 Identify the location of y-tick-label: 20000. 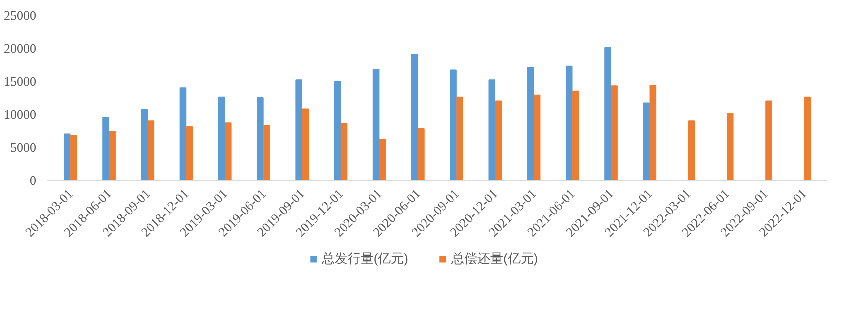
(20, 48).